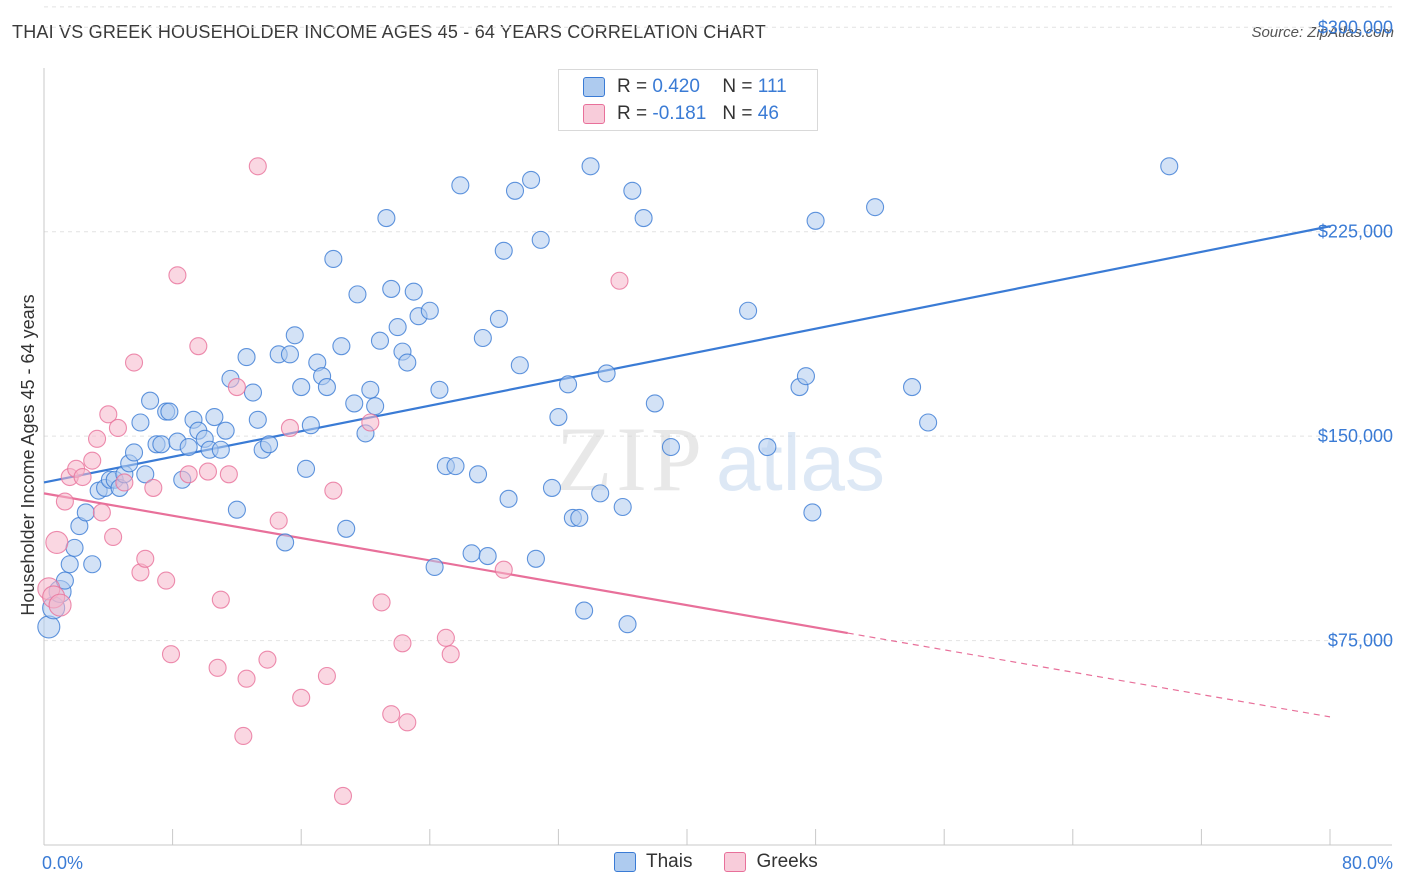  Describe the element at coordinates (787, 861) in the screenshot. I see `greeks-legend-label: Greeks` at that location.